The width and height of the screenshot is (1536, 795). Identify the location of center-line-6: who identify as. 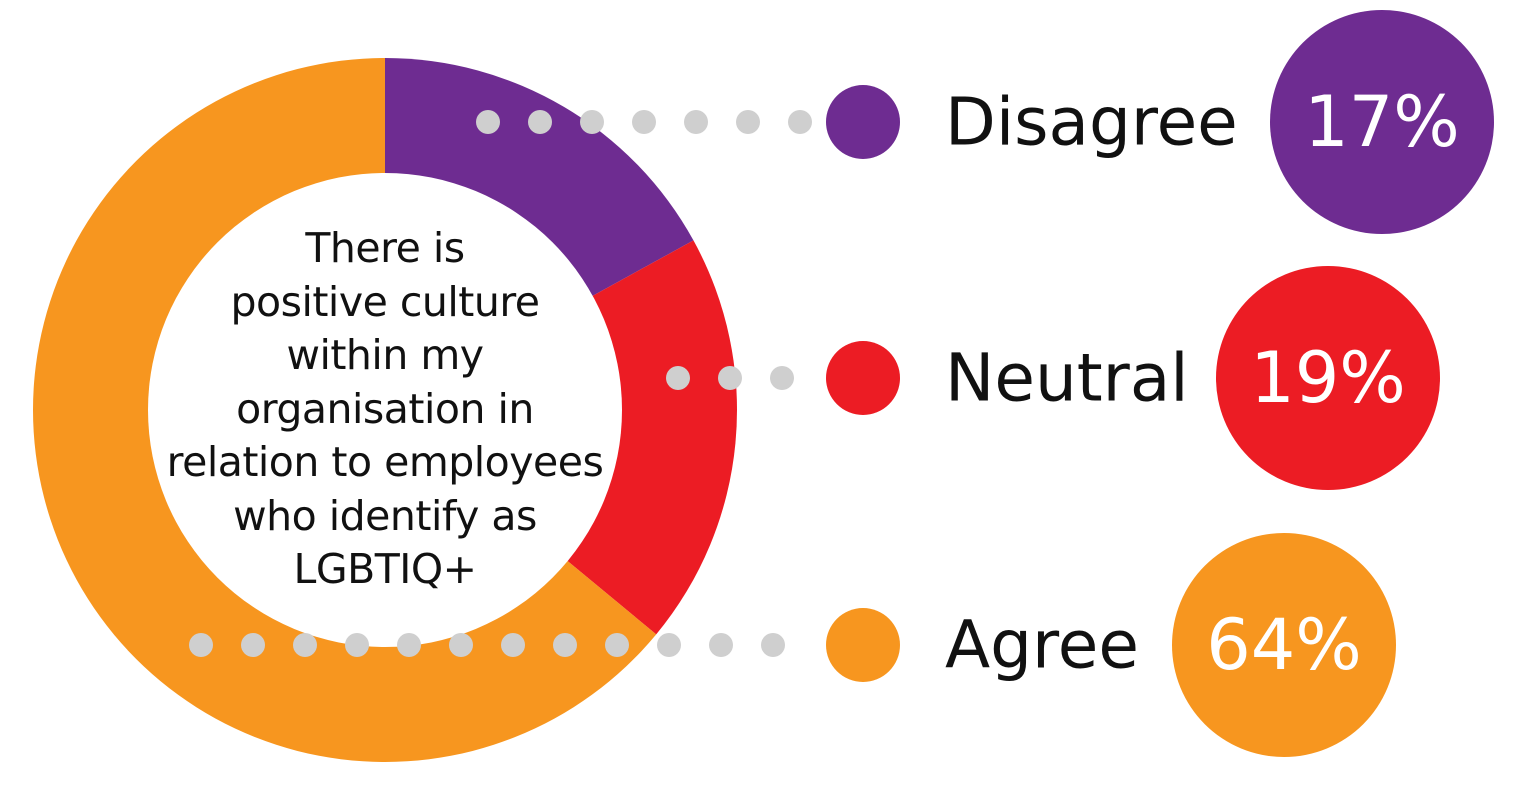
(385, 515).